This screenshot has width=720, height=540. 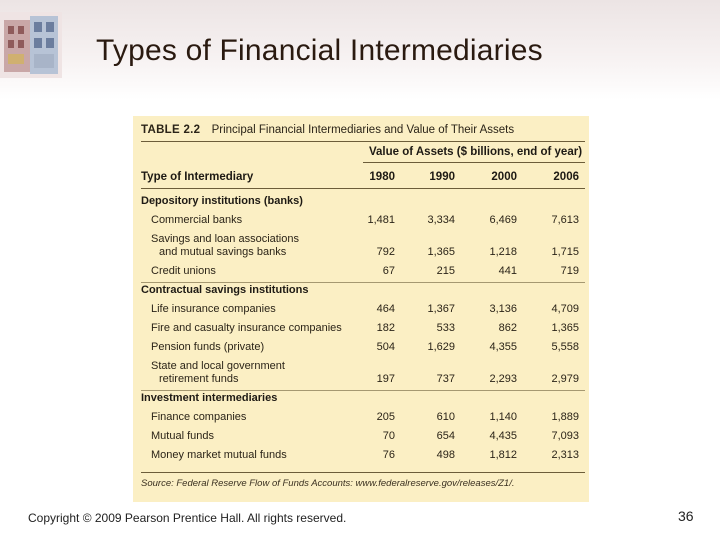 I want to click on year-header: 2000, so click(x=504, y=177).